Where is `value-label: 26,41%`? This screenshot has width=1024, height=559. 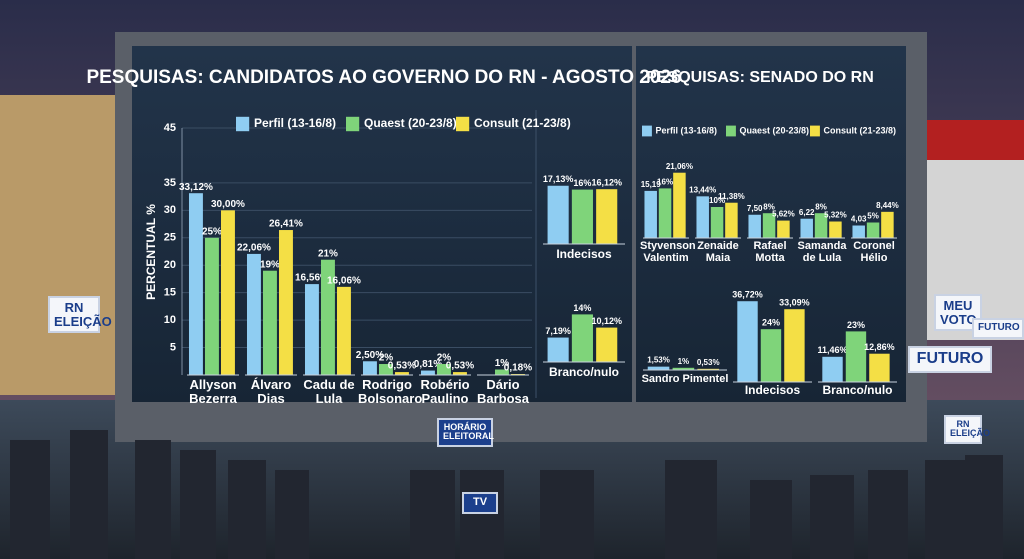
value-label: 26,41% is located at coordinates (286, 224).